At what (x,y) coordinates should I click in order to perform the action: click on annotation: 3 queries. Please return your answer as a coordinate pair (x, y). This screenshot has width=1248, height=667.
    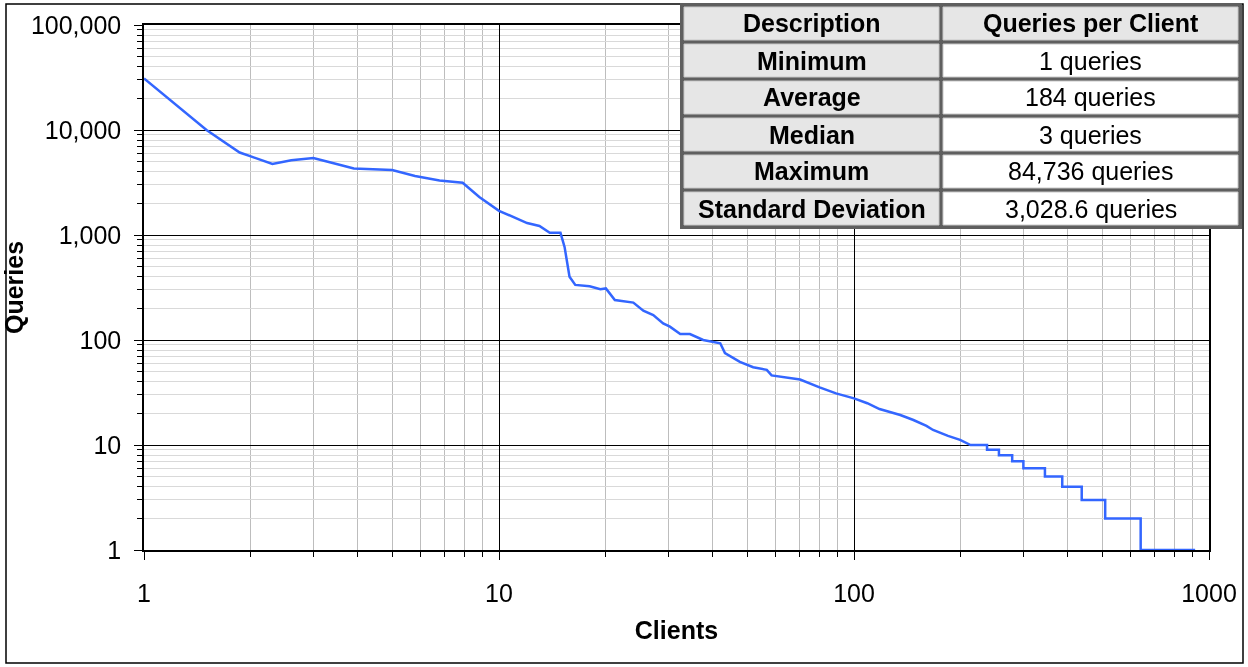
    Looking at the image, I should click on (1090, 135).